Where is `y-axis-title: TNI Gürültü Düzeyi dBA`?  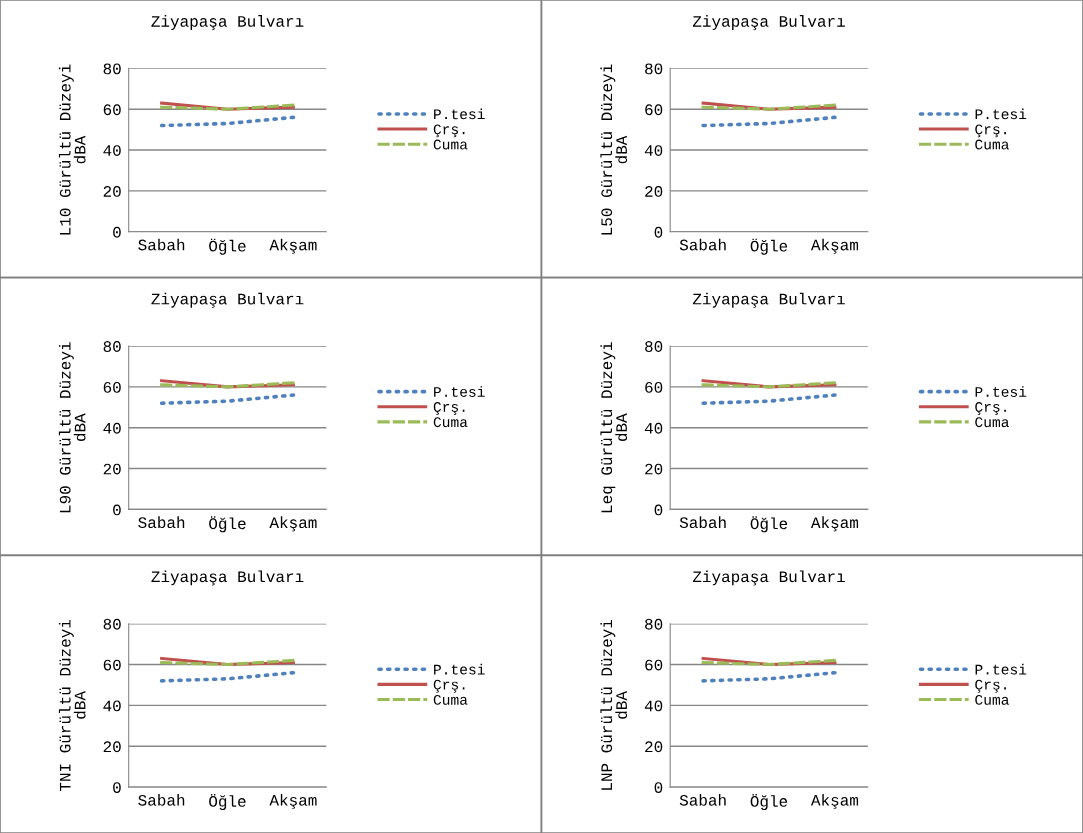
y-axis-title: TNI Gürültü Düzeyi dBA is located at coordinates (72, 705).